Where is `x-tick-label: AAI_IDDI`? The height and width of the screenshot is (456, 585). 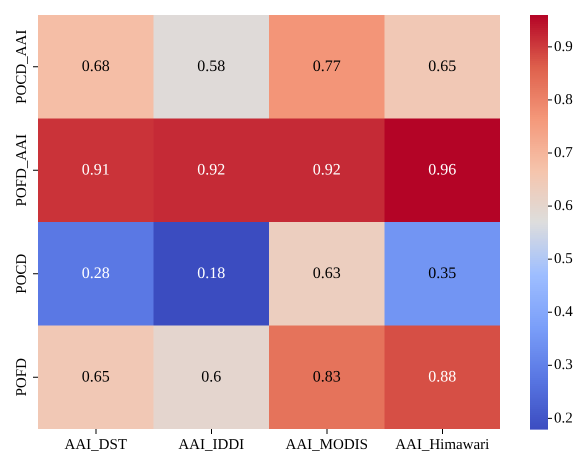
x-tick-label: AAI_IDDI is located at coordinates (211, 444).